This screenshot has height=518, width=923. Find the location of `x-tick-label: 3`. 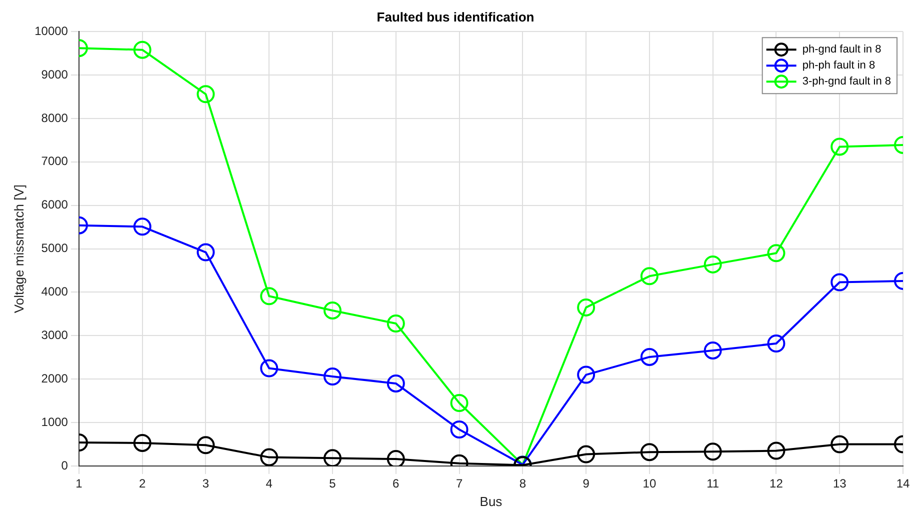

x-tick-label: 3 is located at coordinates (206, 483).